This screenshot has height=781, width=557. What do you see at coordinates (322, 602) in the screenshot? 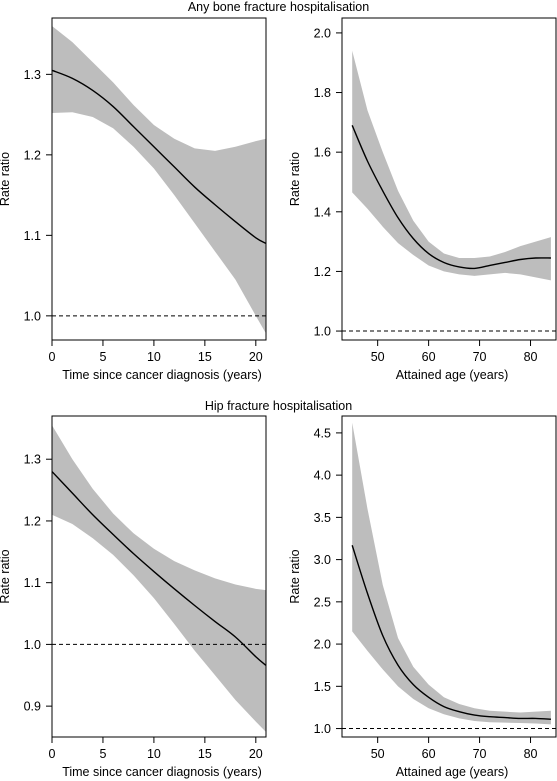
I see `age-hip-y-tick-label: 2.5` at bounding box center [322, 602].